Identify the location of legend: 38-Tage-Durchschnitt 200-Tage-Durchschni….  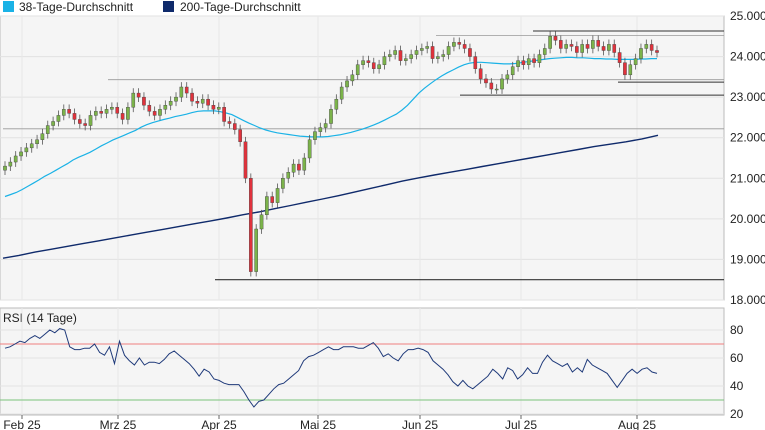
(152, 7).